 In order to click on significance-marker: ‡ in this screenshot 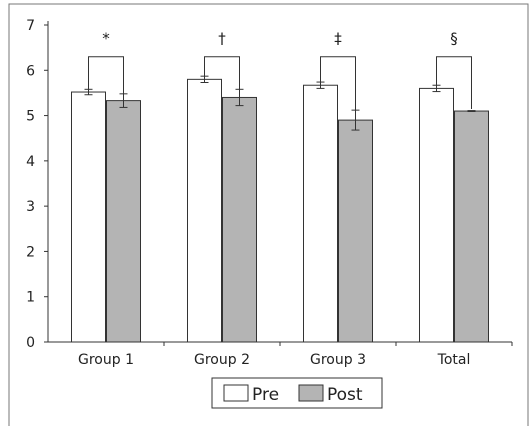, I will do `click(338, 39)`.